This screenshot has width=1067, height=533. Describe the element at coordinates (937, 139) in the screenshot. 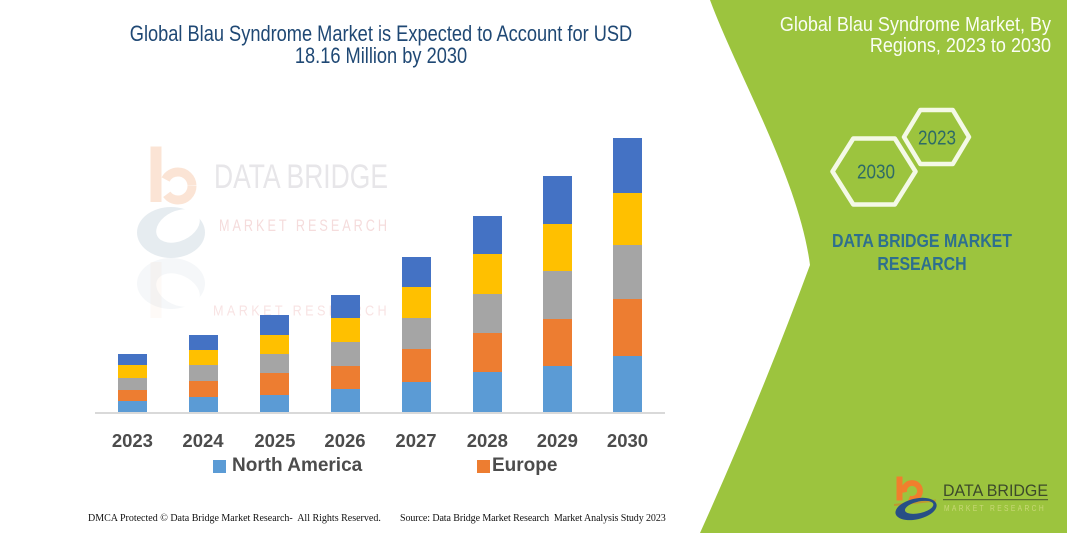

I see `svg-text: 2023` at that location.